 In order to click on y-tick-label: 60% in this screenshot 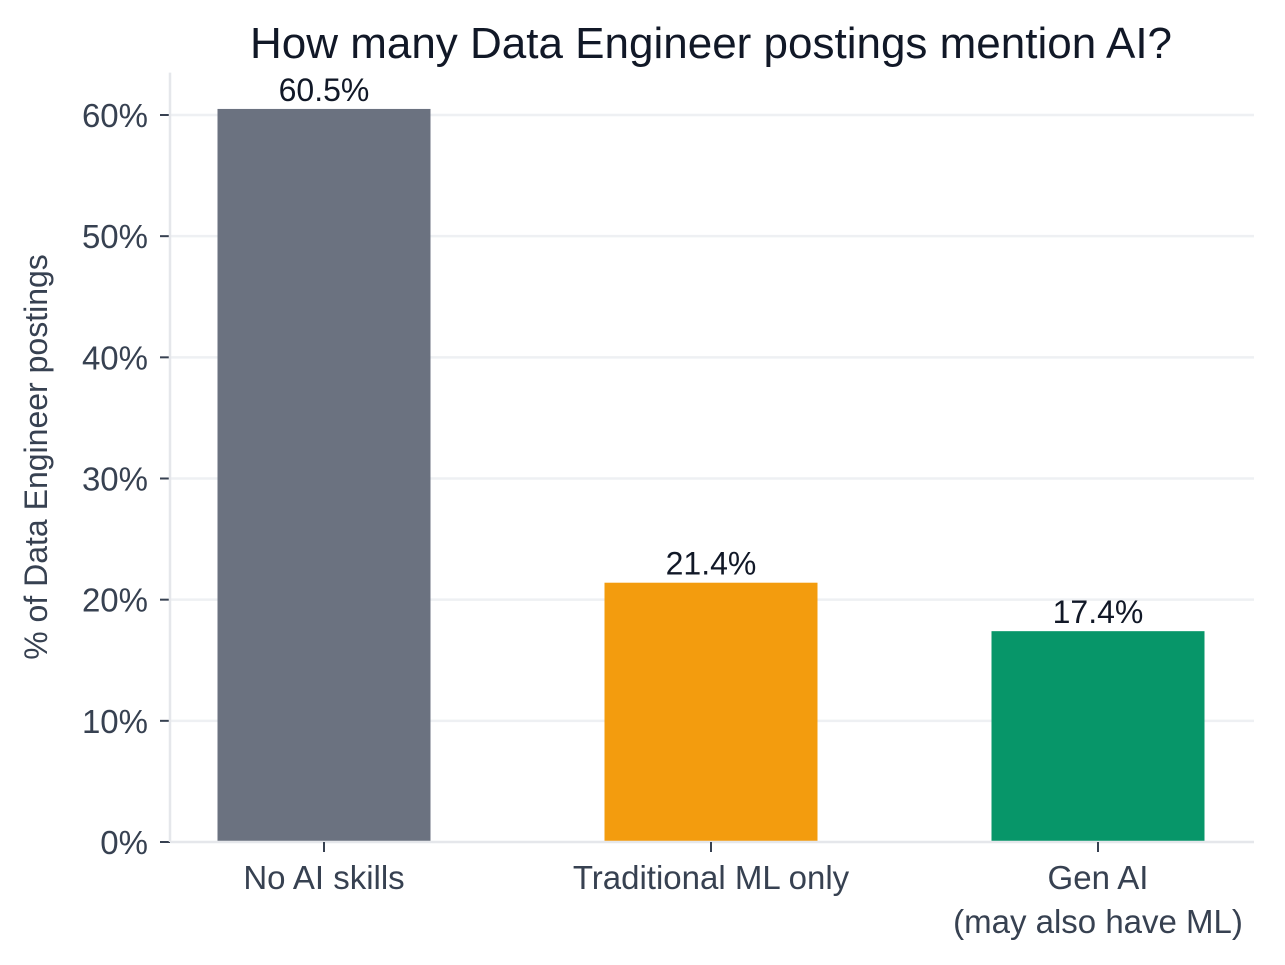, I will do `click(115, 115)`.